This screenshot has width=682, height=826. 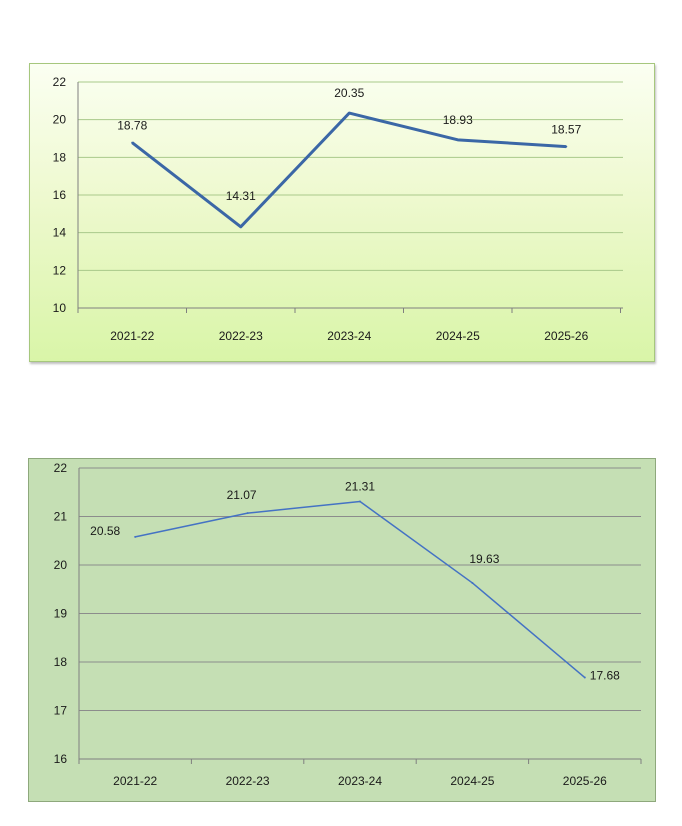 I want to click on data-label-top-2022-23: 14.31, so click(x=241, y=196).